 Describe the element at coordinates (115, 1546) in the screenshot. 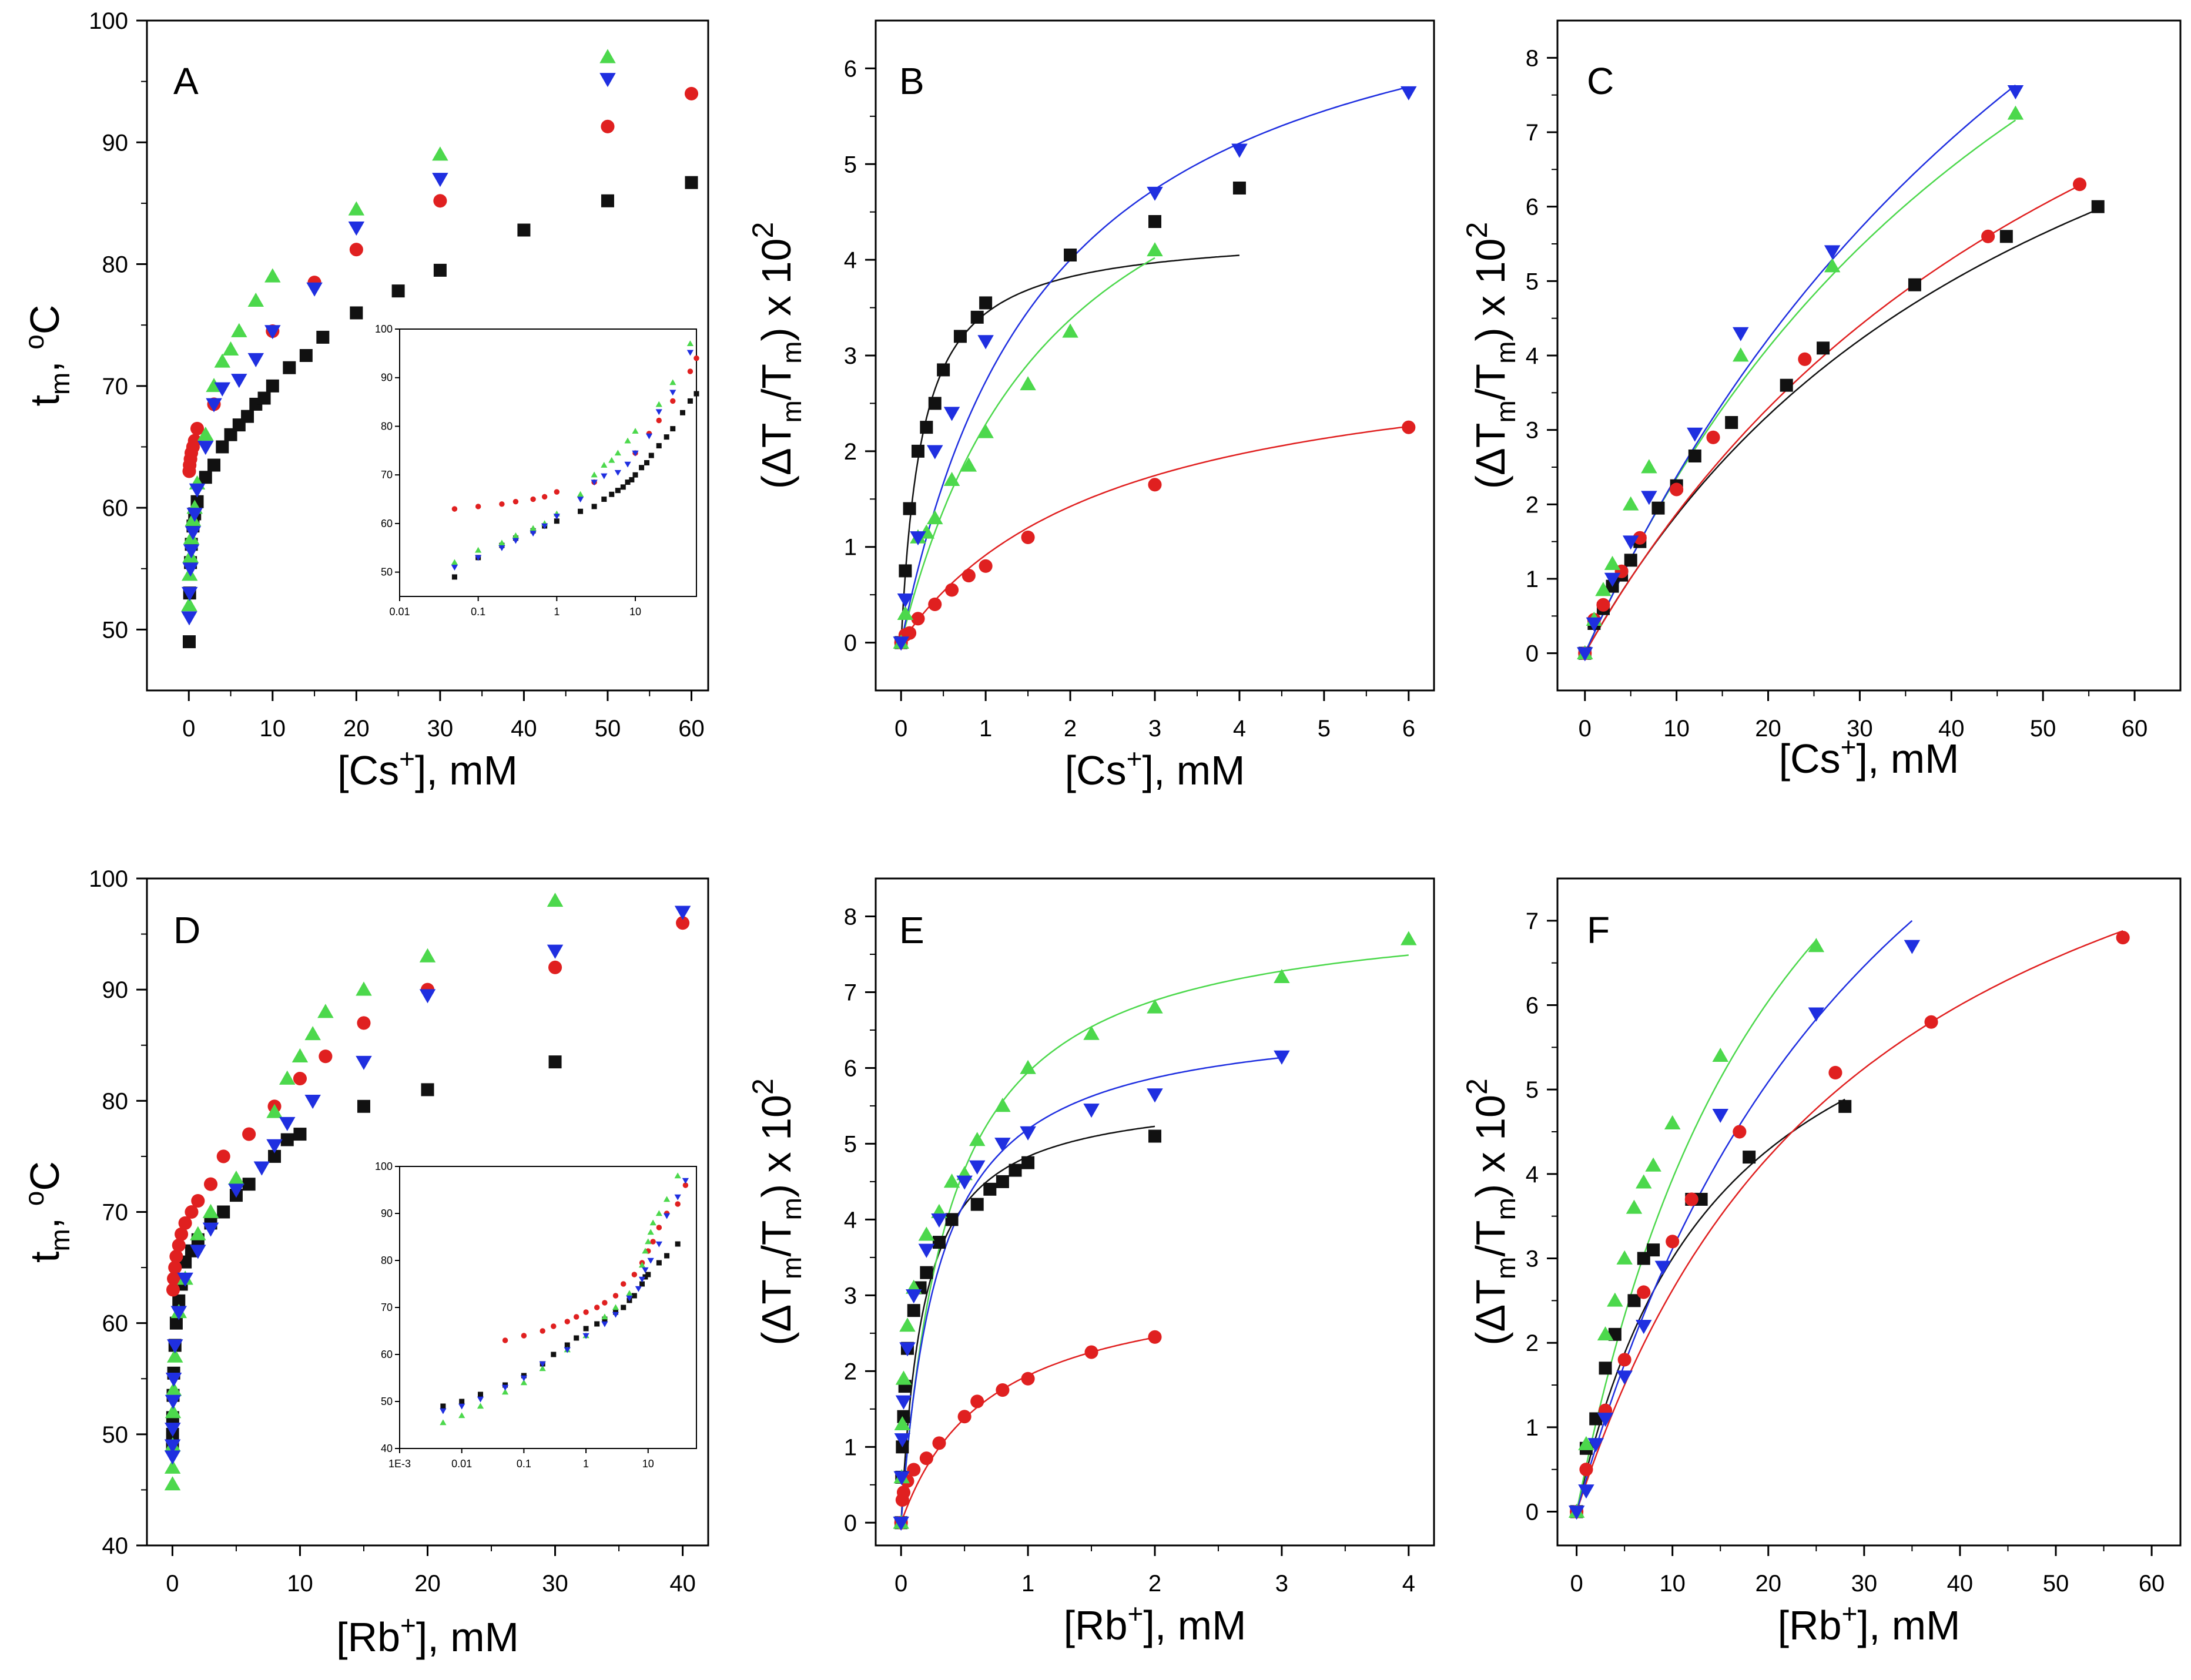

I see `y-tick-label: 40` at that location.